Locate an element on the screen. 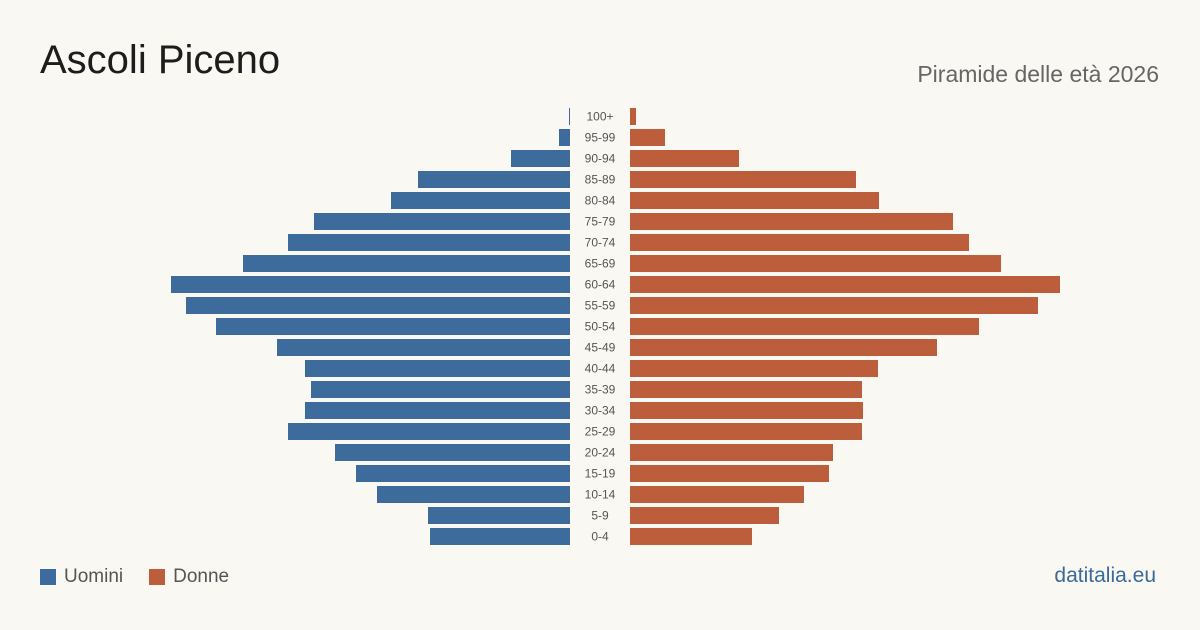 The height and width of the screenshot is (630, 1200). chart-subtitle: Piramide delle età 2026 is located at coordinates (1038, 74).